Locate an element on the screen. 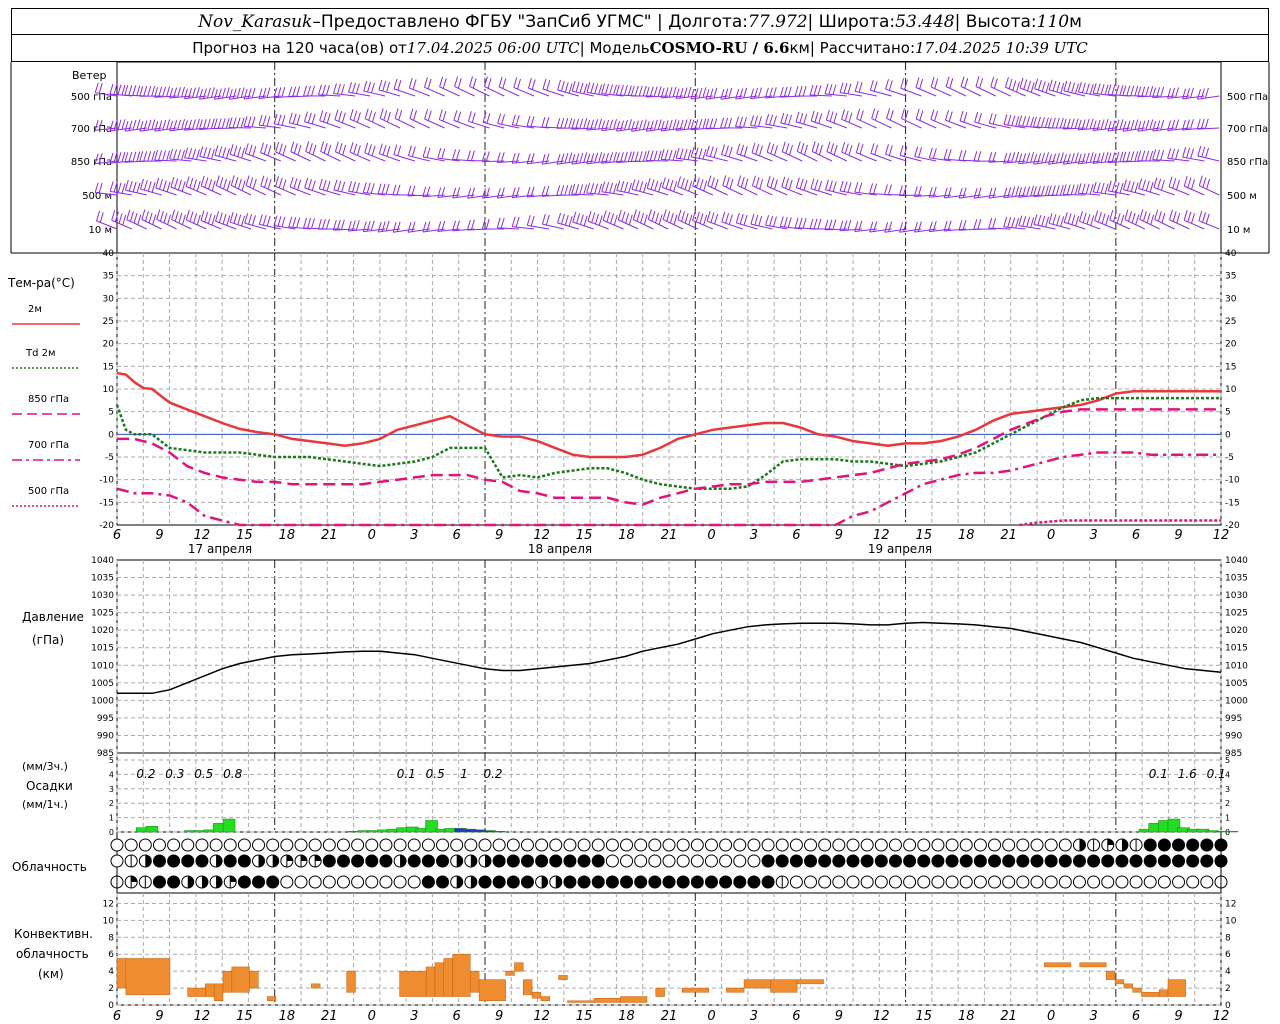 The image size is (1280, 1024). pressure-ytick-left: 995 is located at coordinates (105, 719).